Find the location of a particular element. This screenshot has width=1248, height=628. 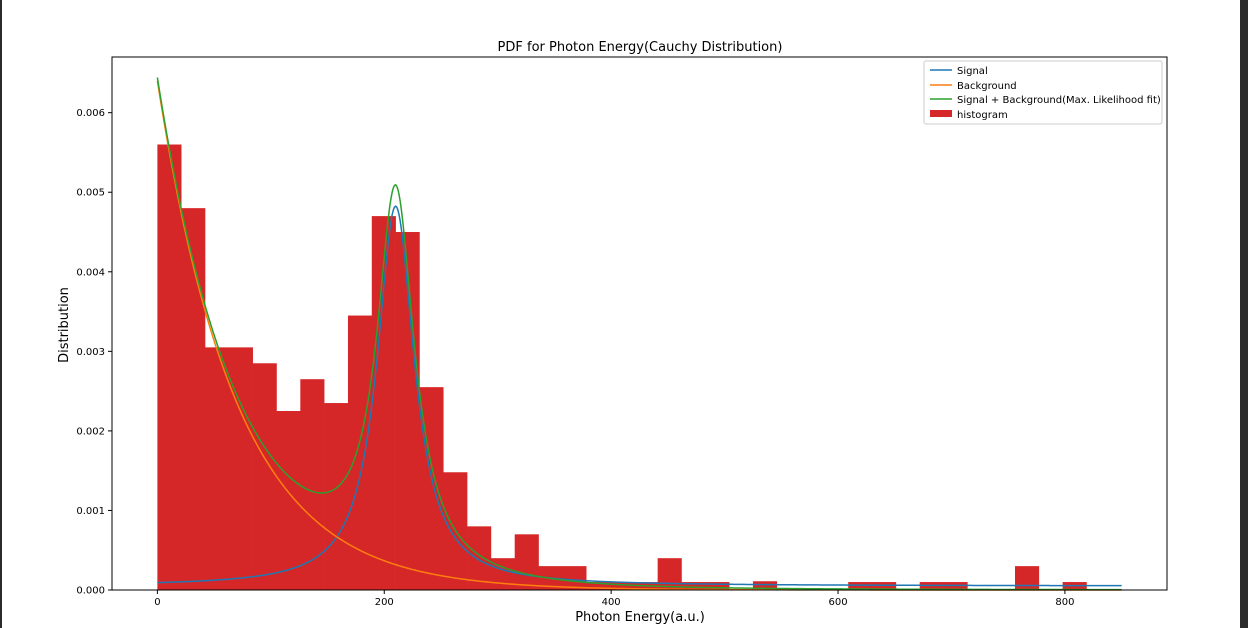

x-tick-label: 200 is located at coordinates (384, 602).